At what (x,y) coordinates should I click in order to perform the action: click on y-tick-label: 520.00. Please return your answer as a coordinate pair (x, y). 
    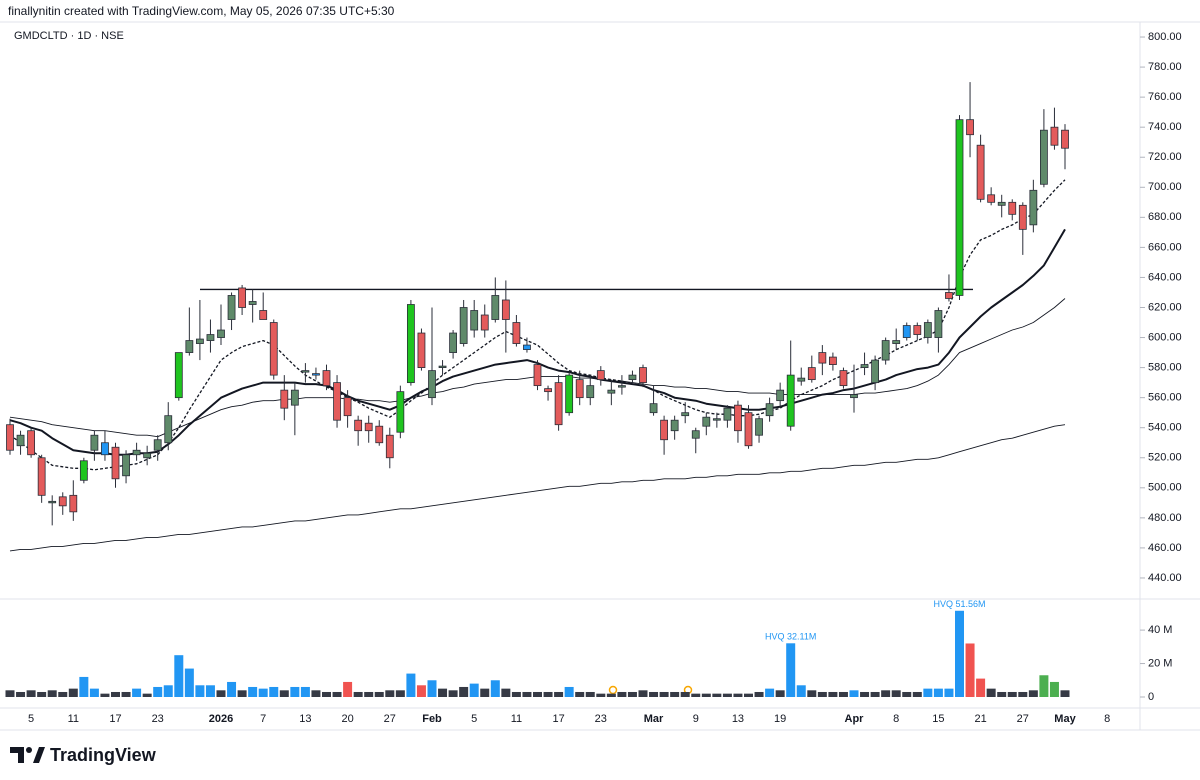
    Looking at the image, I should click on (1165, 458).